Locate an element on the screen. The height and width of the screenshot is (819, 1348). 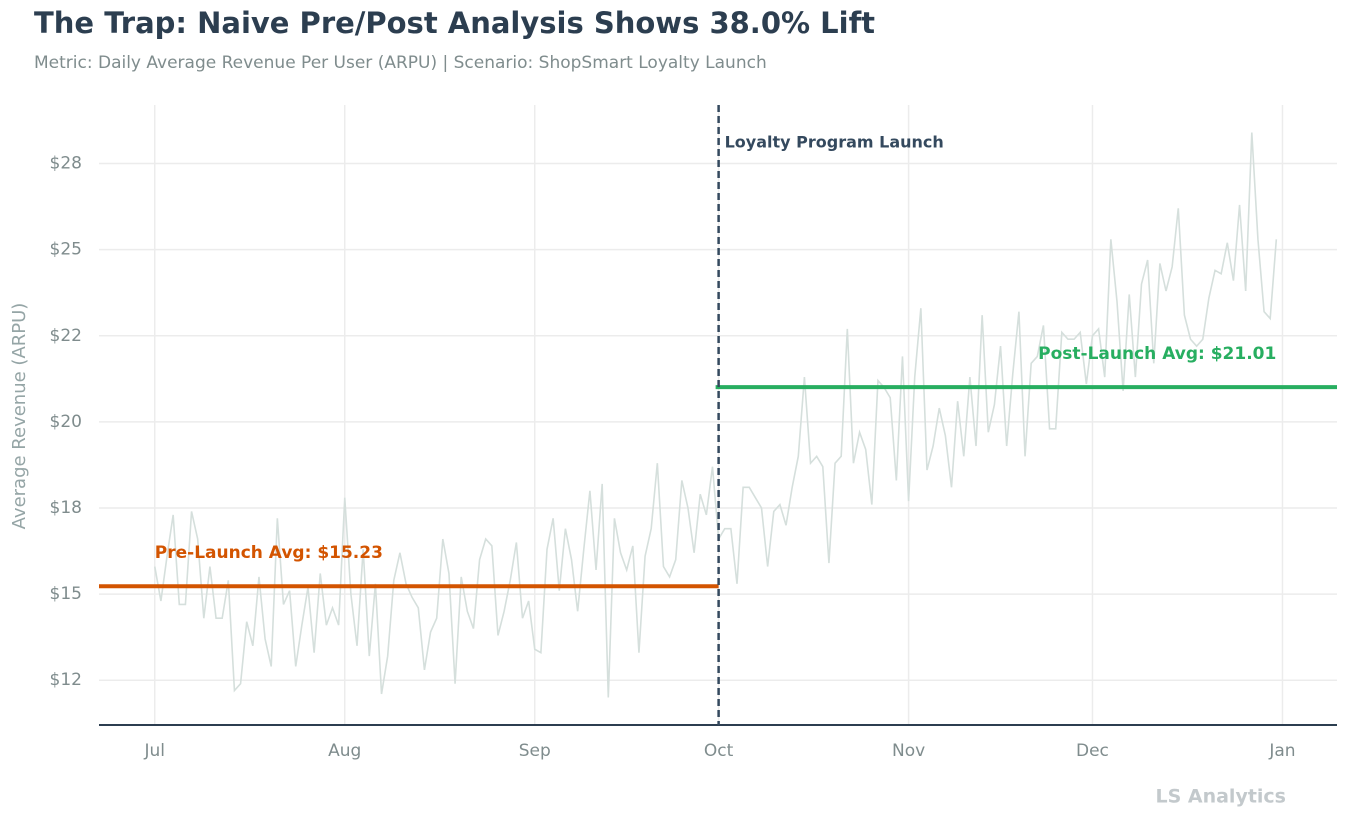
y-tick-label: $18 is located at coordinates (66, 508).